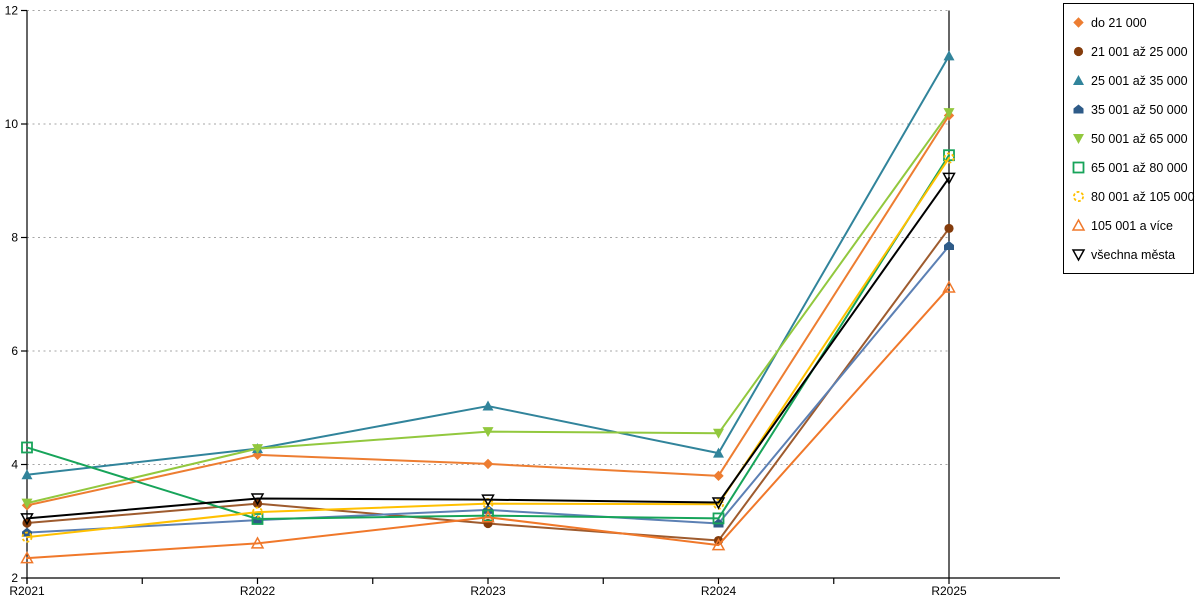 The width and height of the screenshot is (1200, 605). Describe the element at coordinates (719, 591) in the screenshot. I see `x-axis-label: R2024` at that location.